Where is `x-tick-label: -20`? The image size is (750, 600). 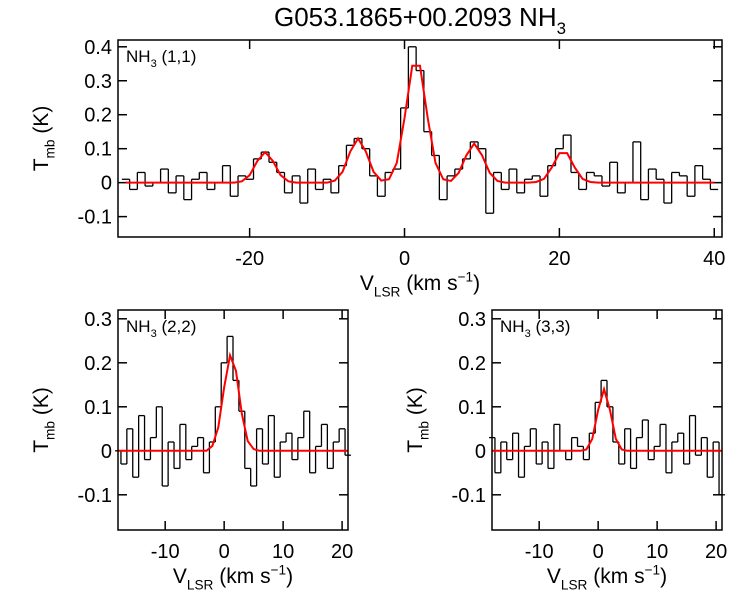
x-tick-label: -20 is located at coordinates (249, 259).